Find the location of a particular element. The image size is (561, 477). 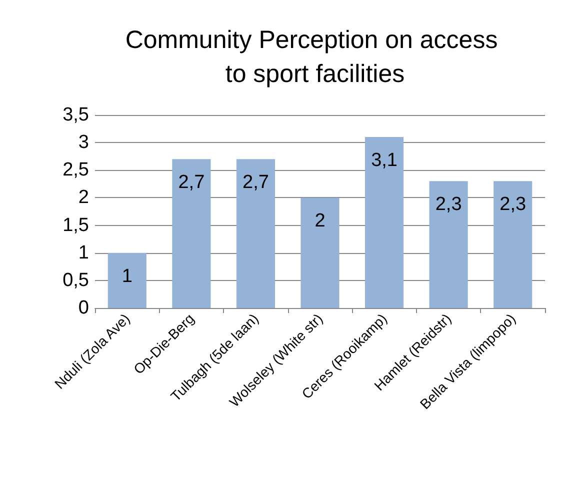

y-tick-label: 0,5 is located at coordinates (75, 280).